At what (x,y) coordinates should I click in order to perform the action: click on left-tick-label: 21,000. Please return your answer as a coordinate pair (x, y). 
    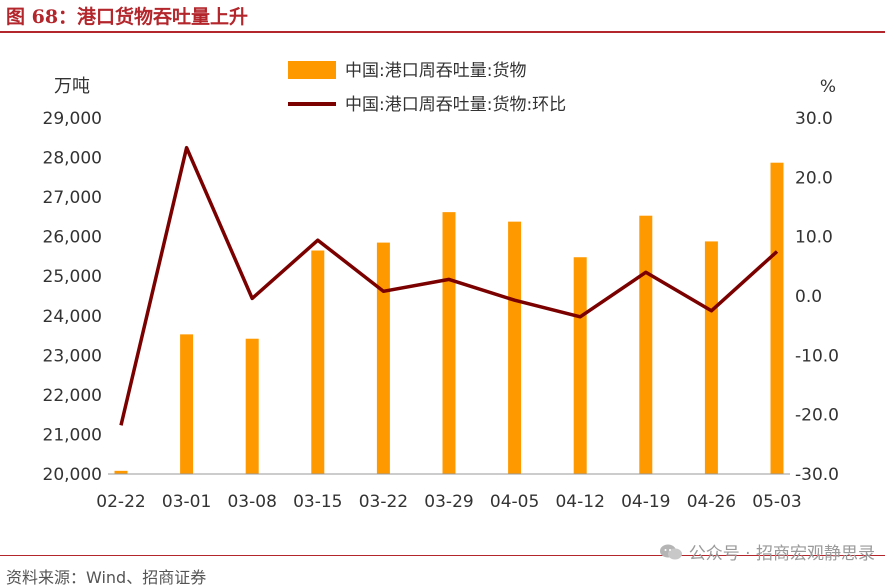
    Looking at the image, I should click on (72, 435).